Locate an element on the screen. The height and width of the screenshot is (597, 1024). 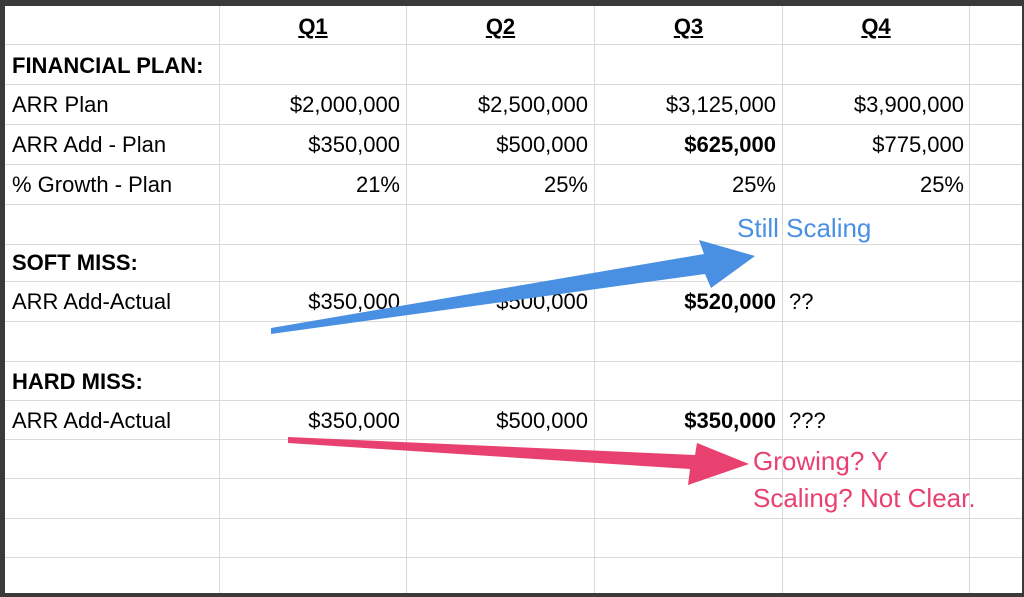
row-label-growth-plan: % Growth - Plan is located at coordinates (92, 184).